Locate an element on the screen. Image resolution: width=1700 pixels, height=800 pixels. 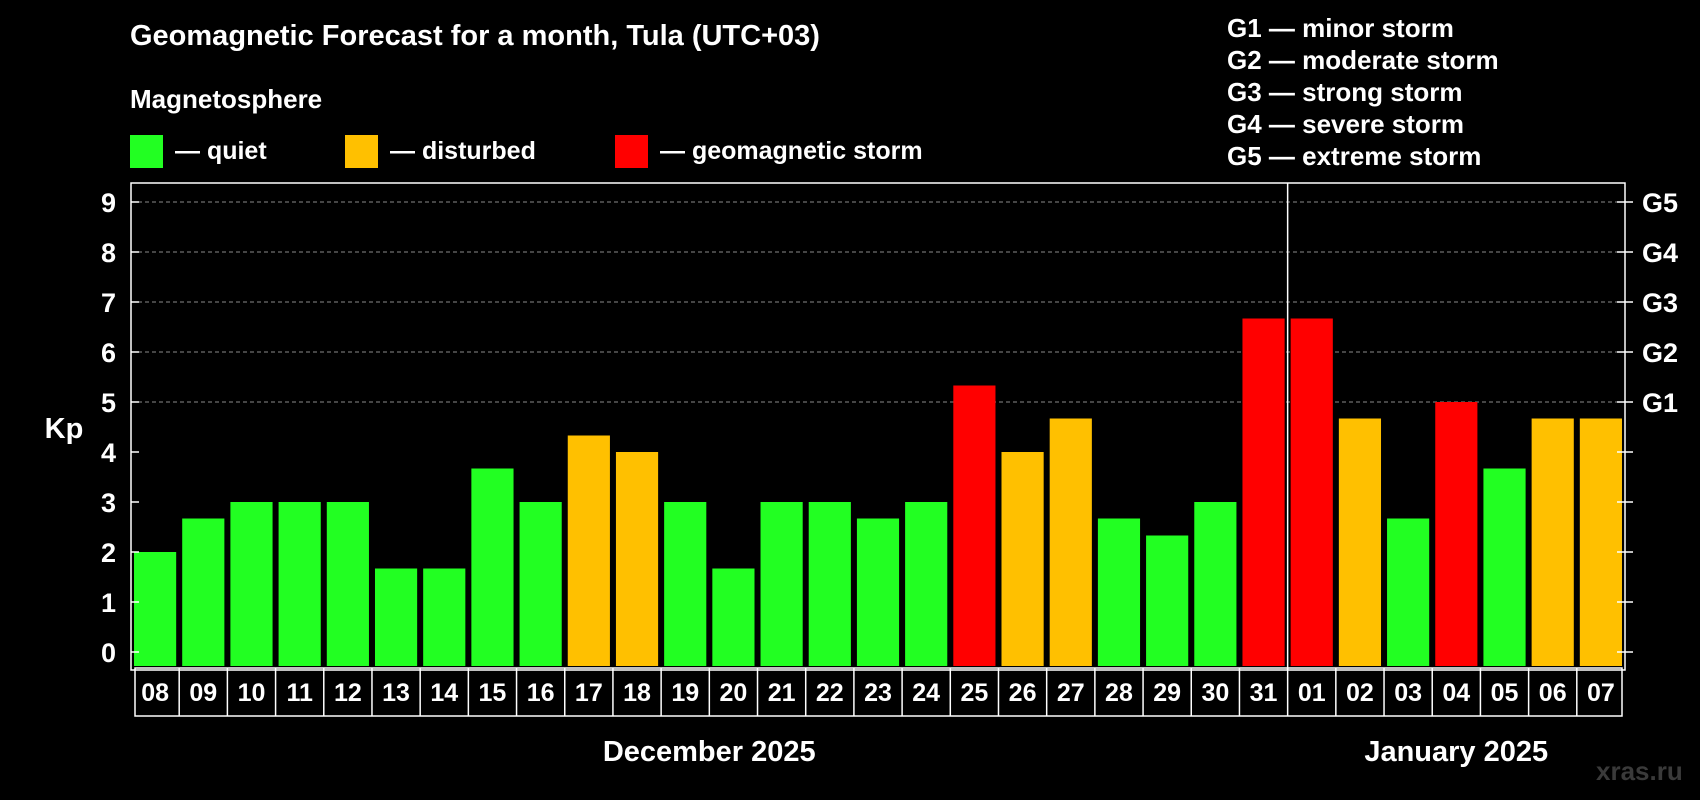
date-label-29-21: 29 is located at coordinates (1167, 693).